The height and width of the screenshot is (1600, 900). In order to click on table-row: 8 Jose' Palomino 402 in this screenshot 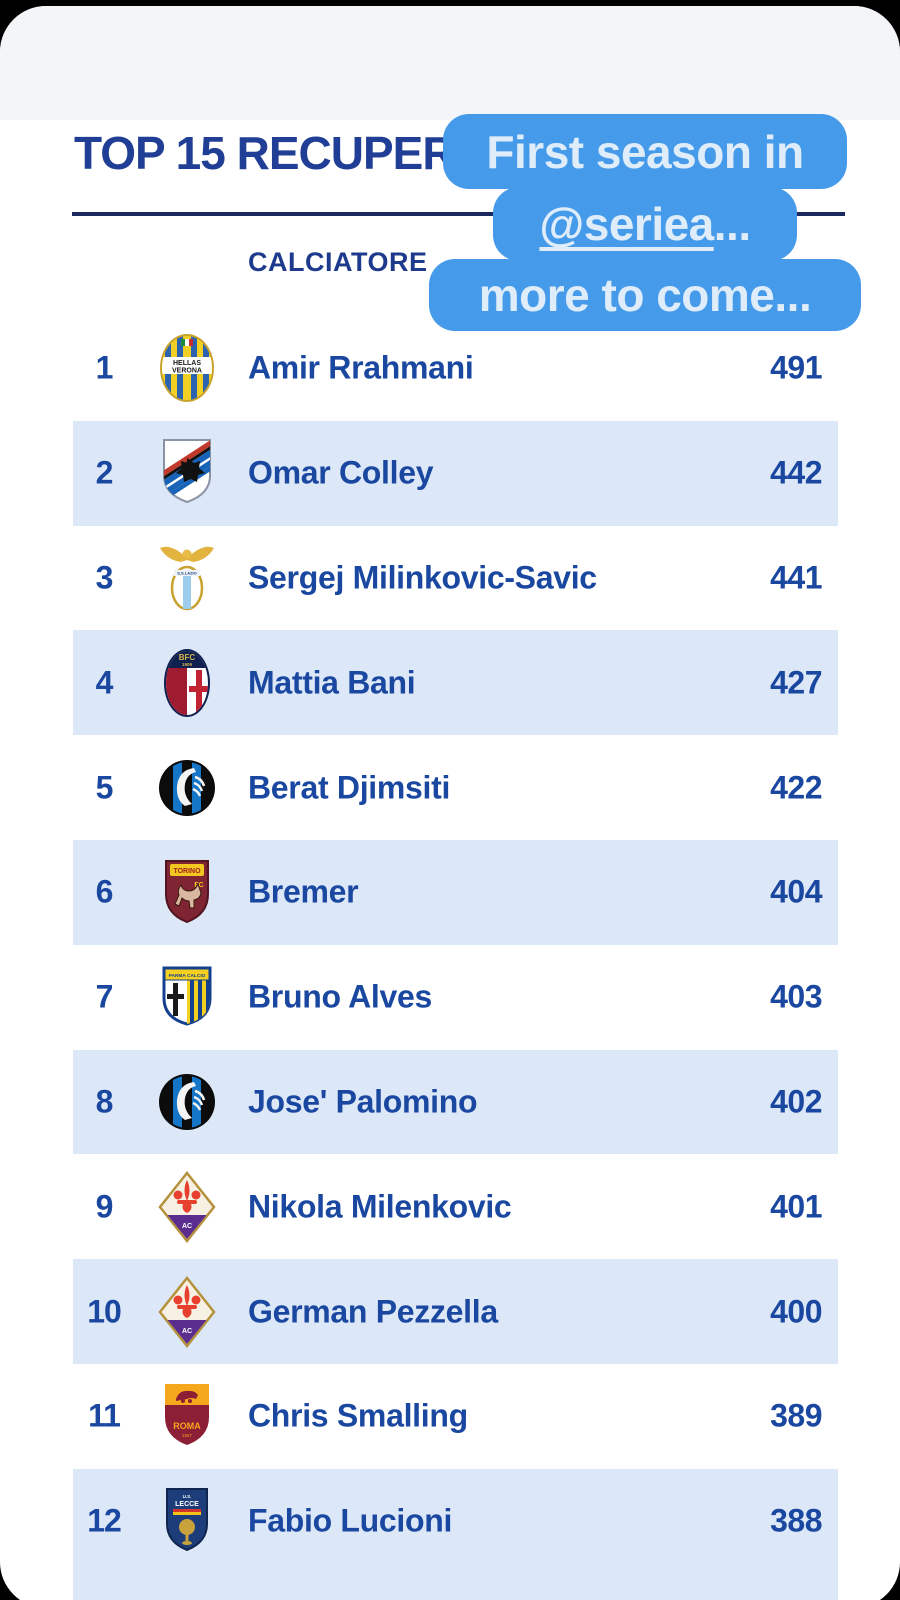, I will do `click(450, 1102)`.